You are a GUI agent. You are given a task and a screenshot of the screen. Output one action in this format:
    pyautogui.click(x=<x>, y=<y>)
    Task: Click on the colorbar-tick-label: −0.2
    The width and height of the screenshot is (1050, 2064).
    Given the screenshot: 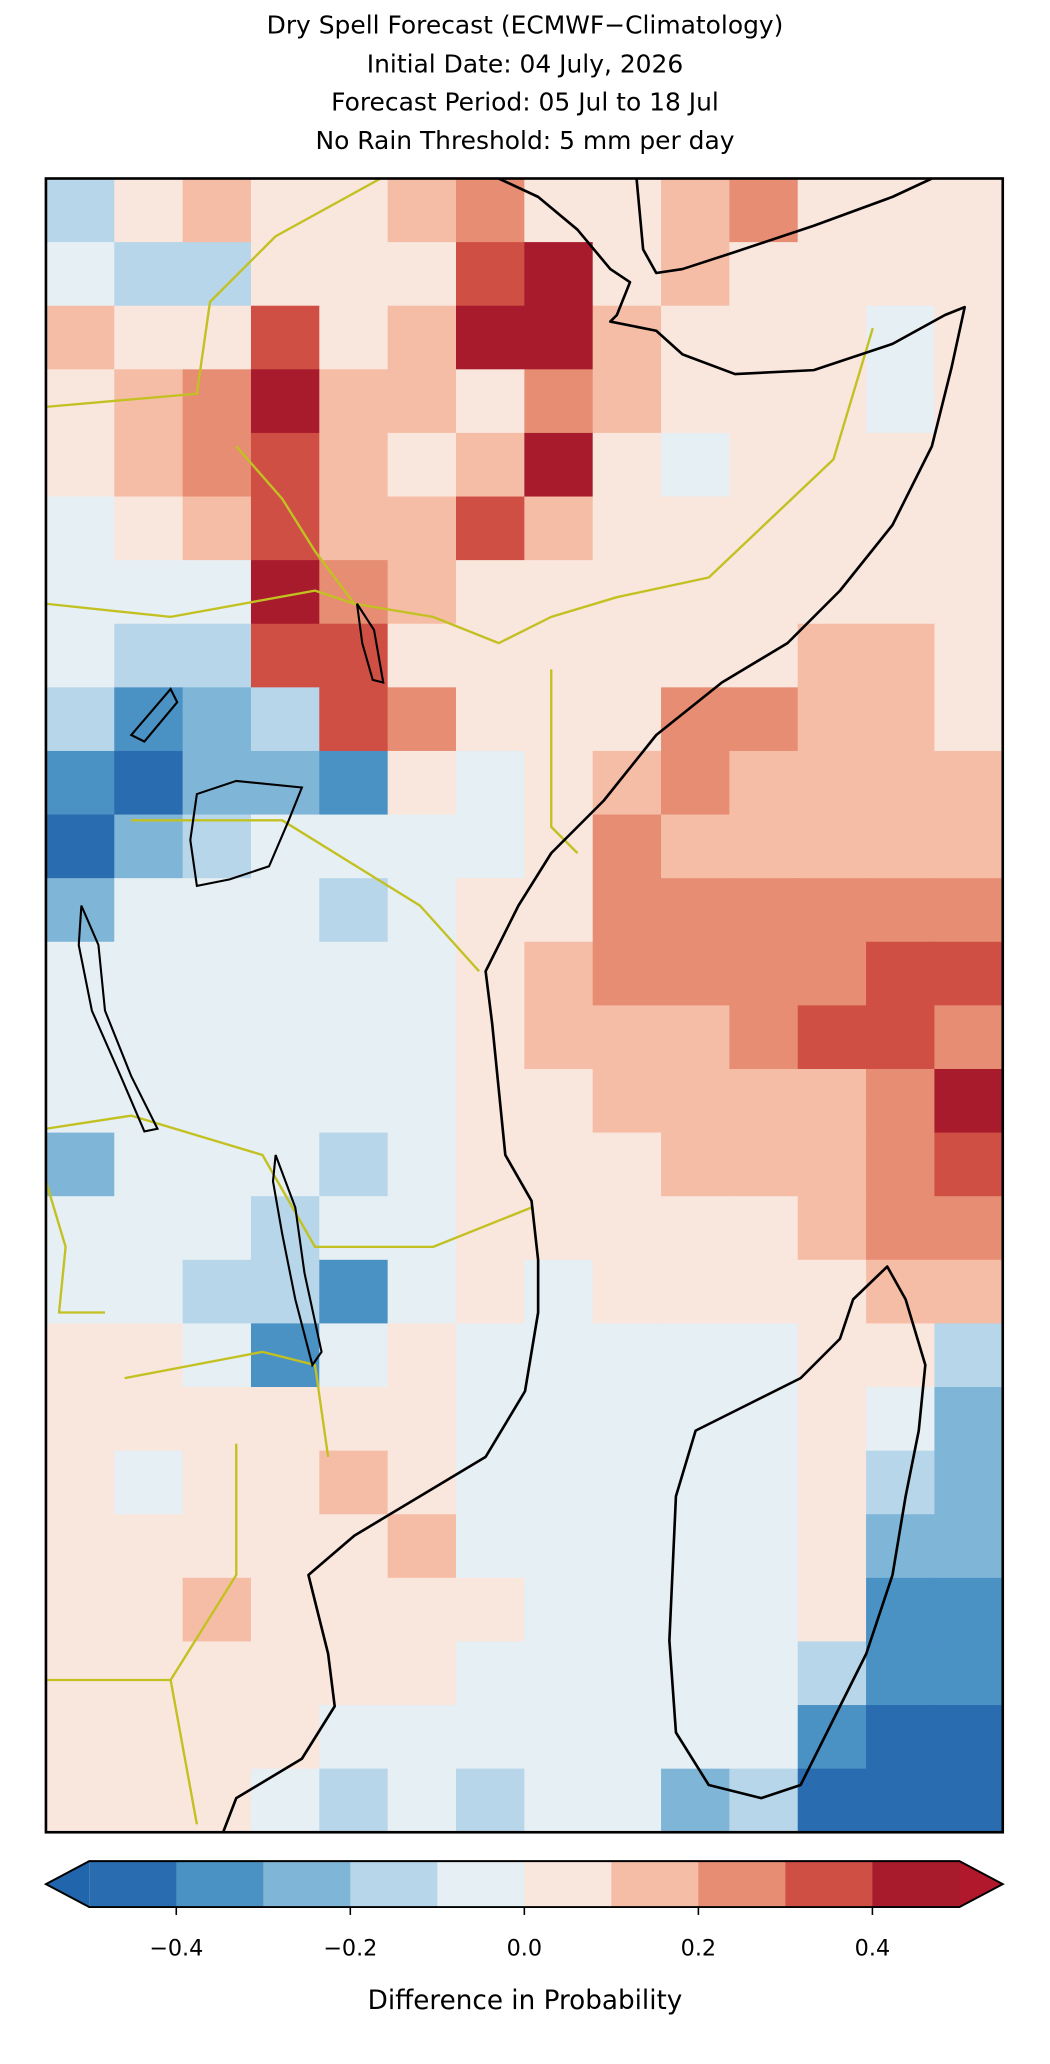 What is the action you would take?
    pyautogui.click(x=350, y=1949)
    